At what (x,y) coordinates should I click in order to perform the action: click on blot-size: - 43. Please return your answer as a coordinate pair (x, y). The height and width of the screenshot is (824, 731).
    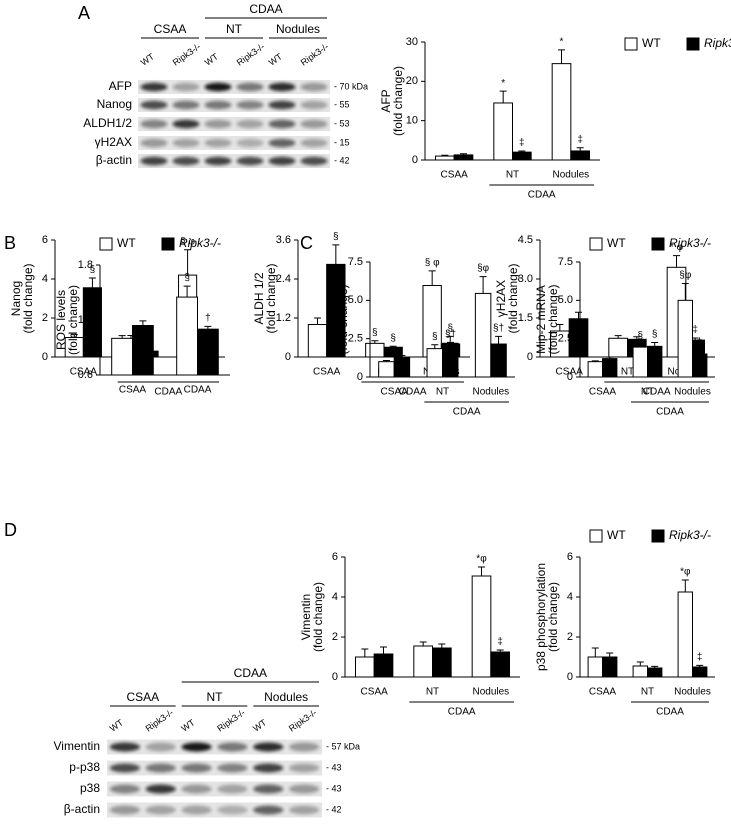
    Looking at the image, I should click on (334, 767).